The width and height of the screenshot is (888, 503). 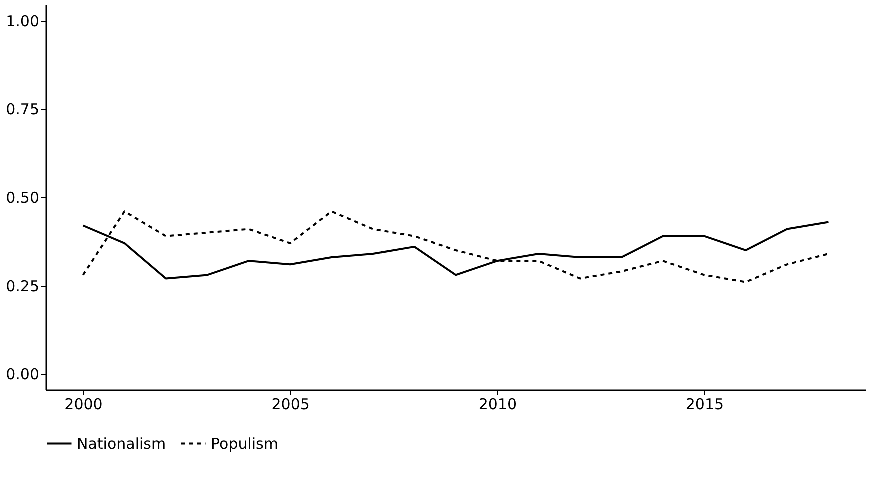 I want to click on legend-label: Nationalism, so click(x=121, y=443).